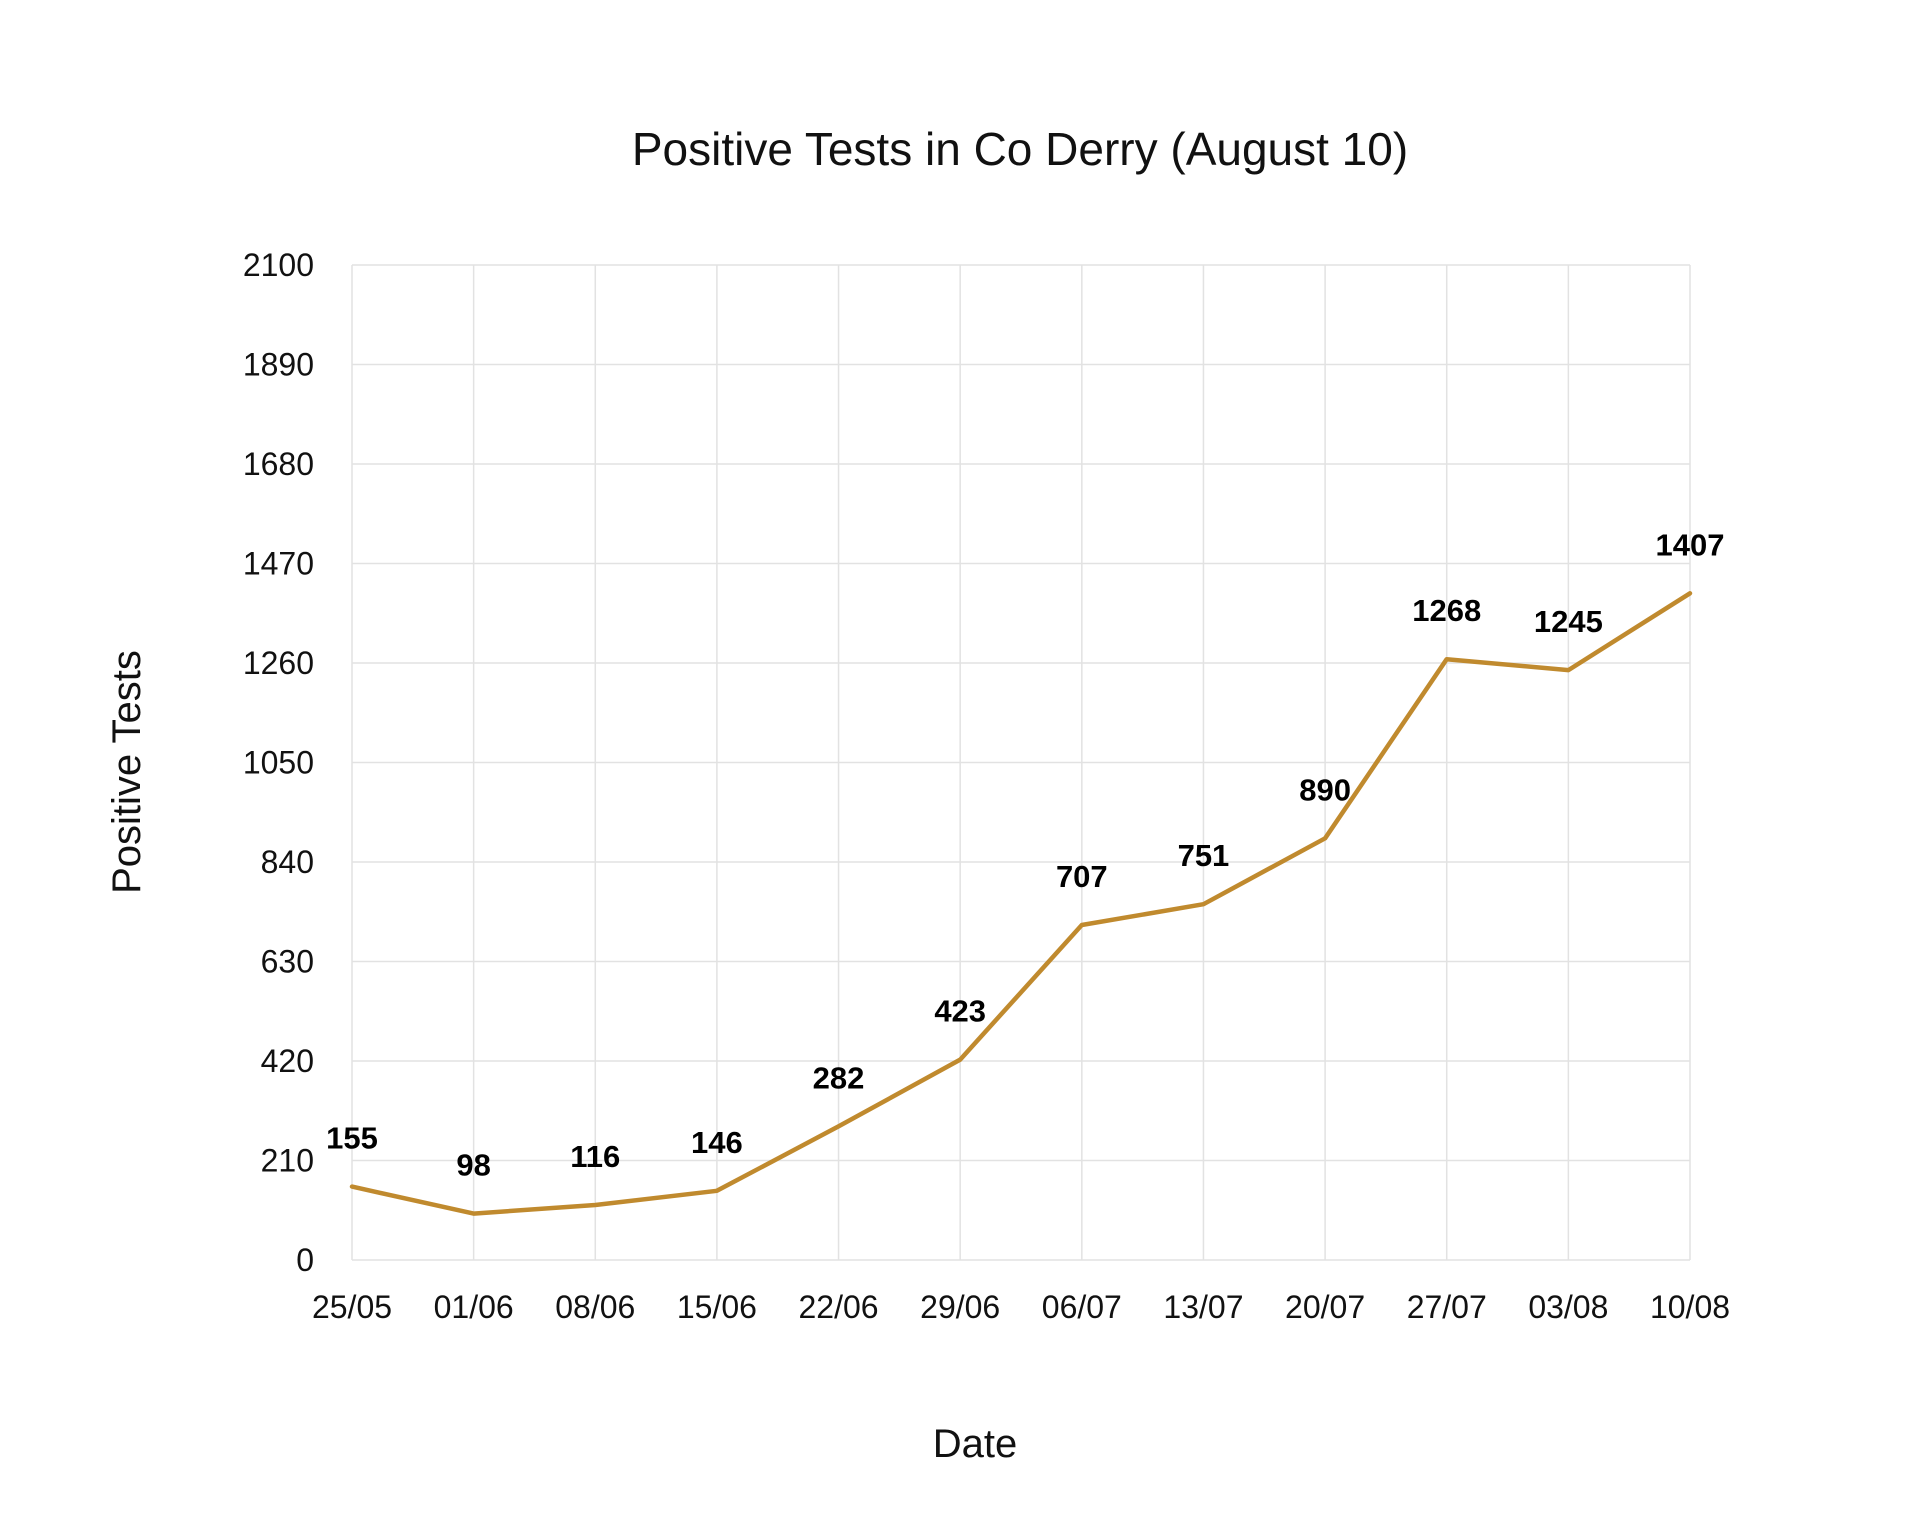 The height and width of the screenshot is (1524, 1920). What do you see at coordinates (1204, 855) in the screenshot?
I see `data-label: 751` at bounding box center [1204, 855].